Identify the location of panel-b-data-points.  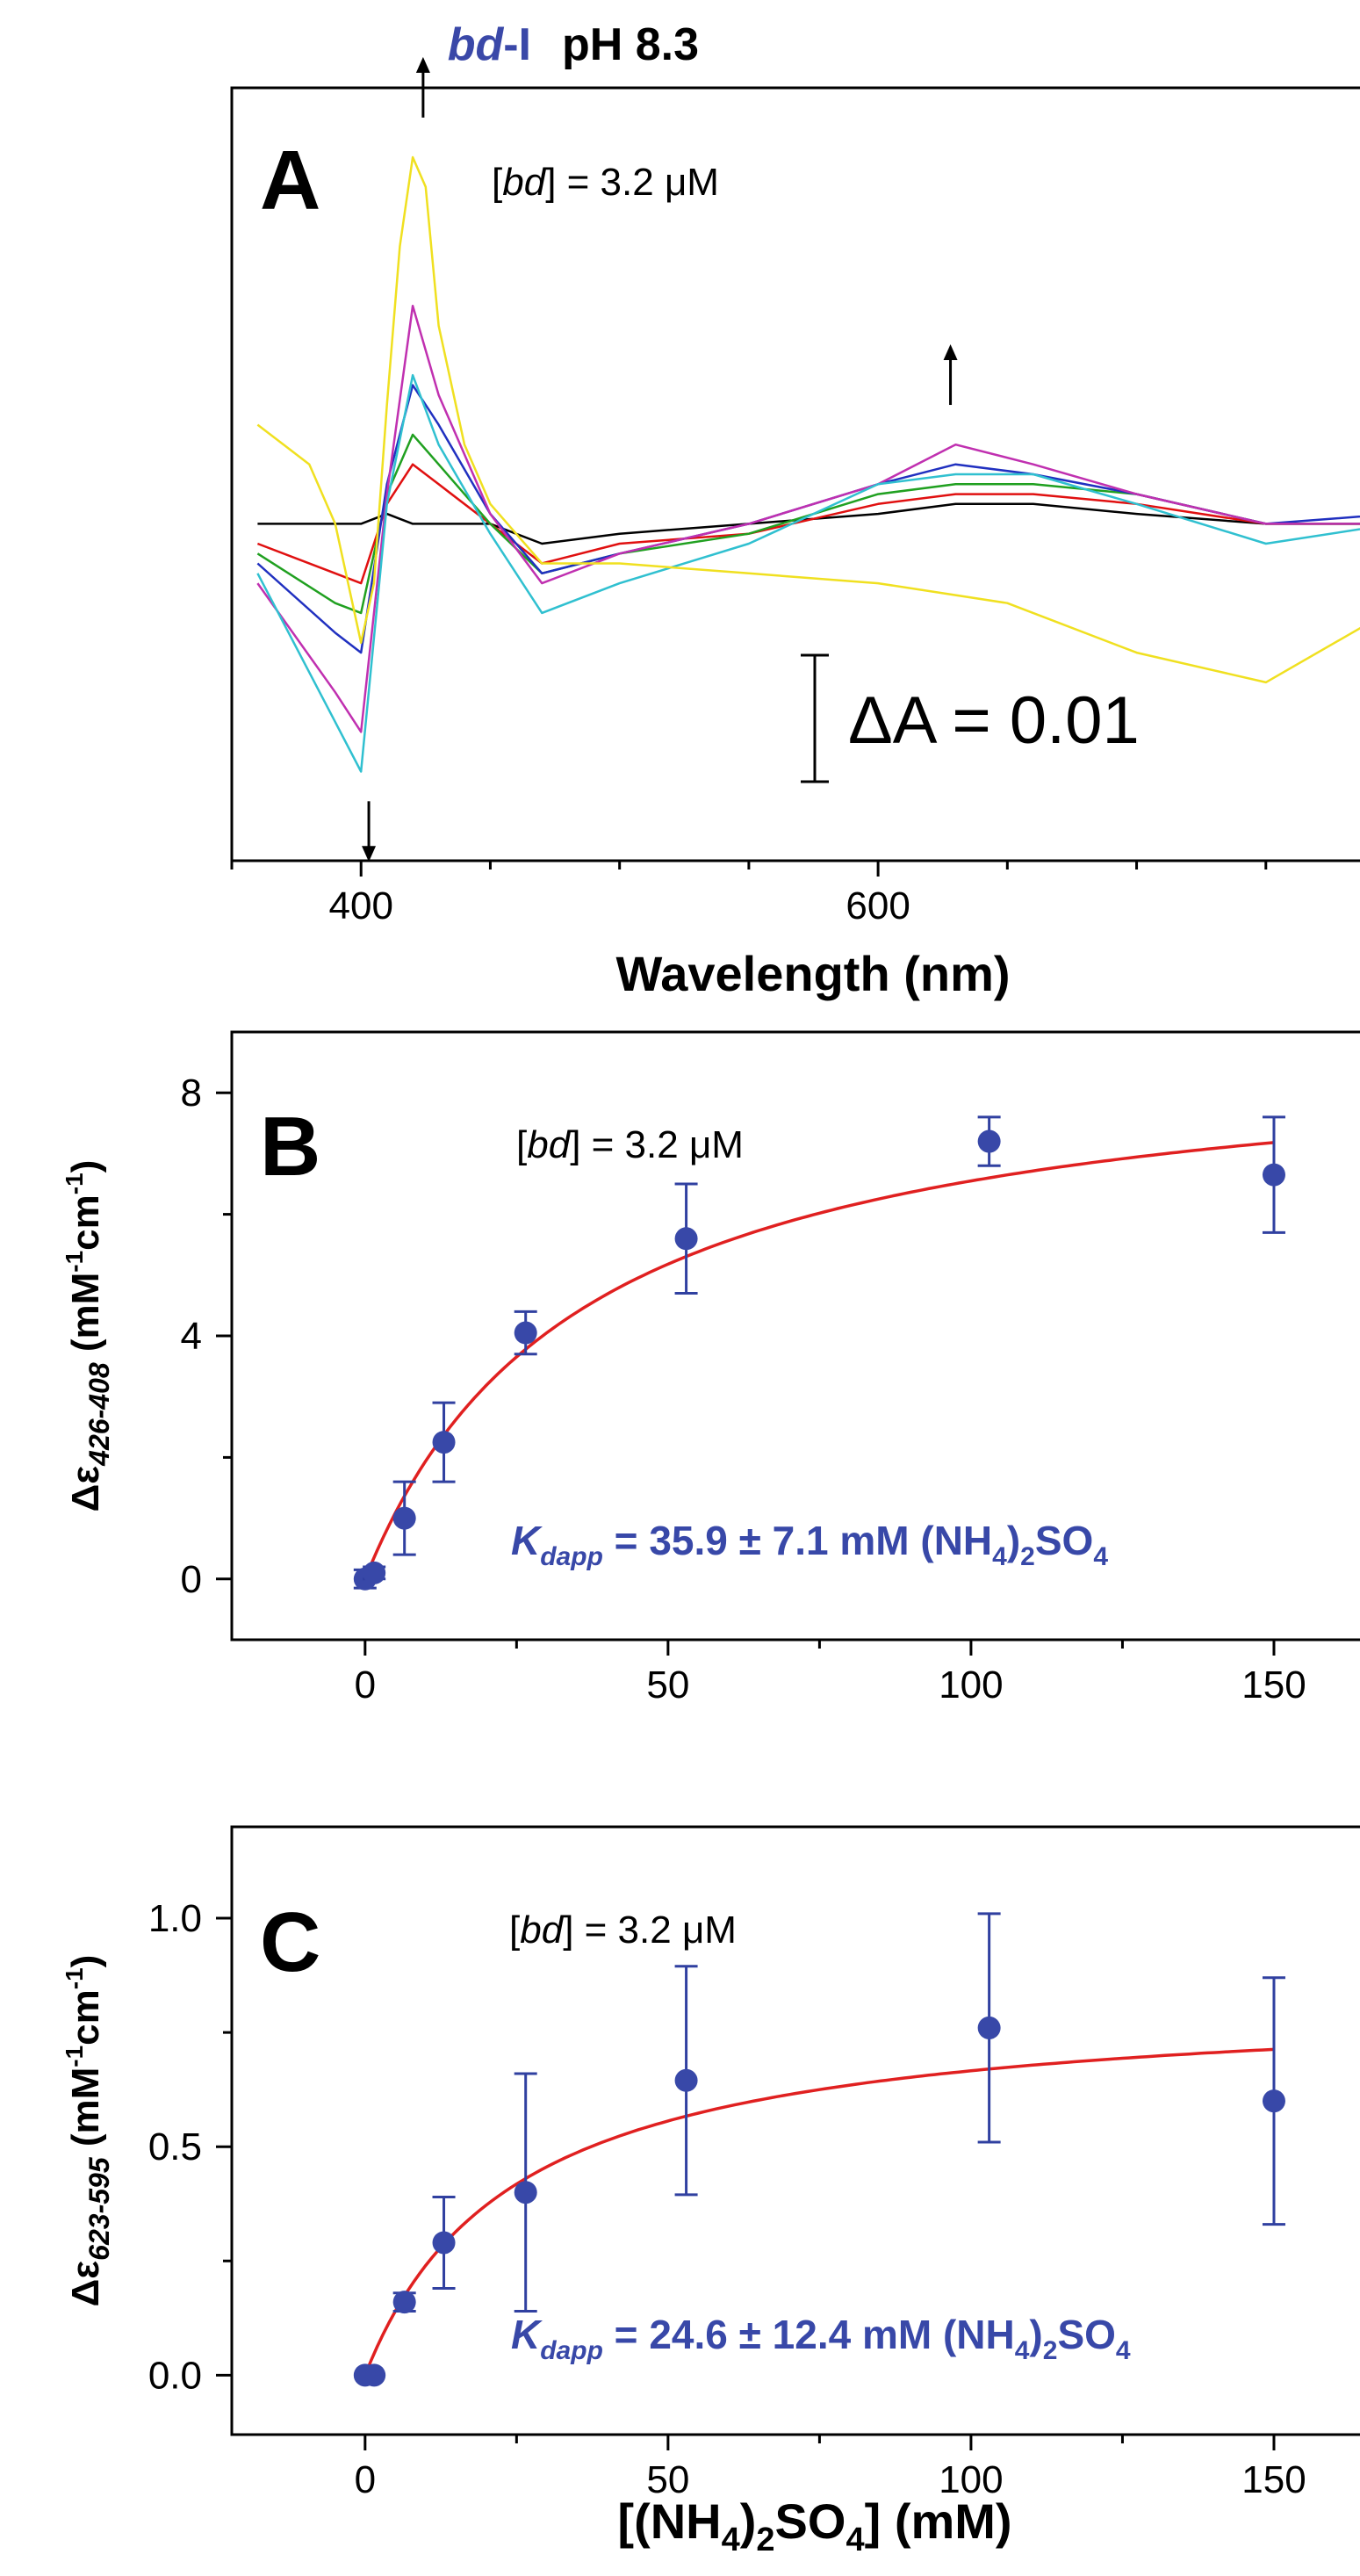
(819, 1353).